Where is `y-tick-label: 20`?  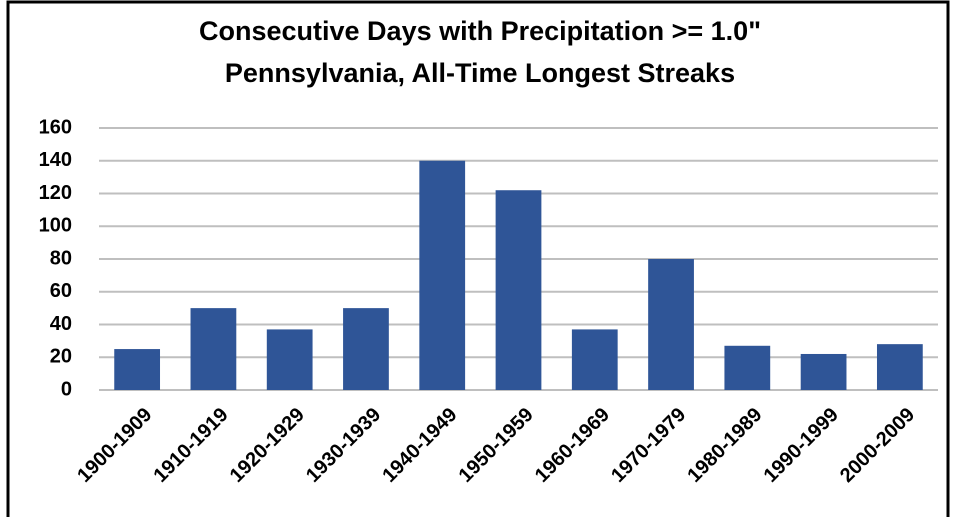 y-tick-label: 20 is located at coordinates (61, 357).